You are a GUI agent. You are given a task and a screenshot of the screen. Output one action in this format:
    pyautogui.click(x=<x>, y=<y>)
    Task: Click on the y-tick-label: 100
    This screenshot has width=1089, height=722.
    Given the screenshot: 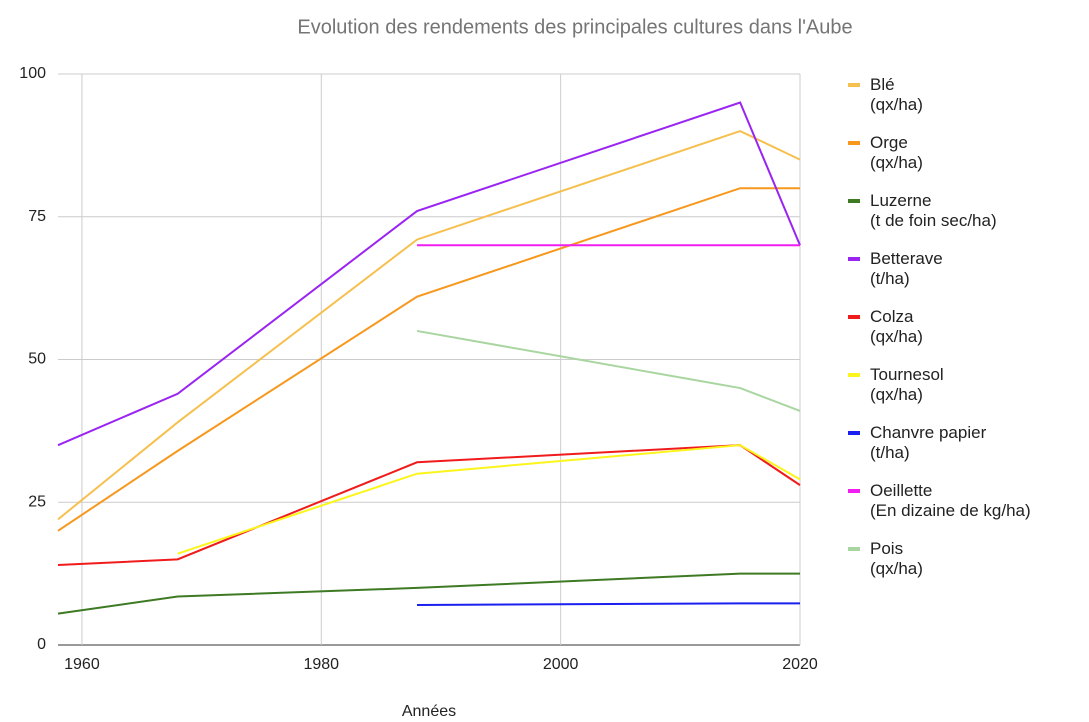 What is the action you would take?
    pyautogui.click(x=32, y=73)
    